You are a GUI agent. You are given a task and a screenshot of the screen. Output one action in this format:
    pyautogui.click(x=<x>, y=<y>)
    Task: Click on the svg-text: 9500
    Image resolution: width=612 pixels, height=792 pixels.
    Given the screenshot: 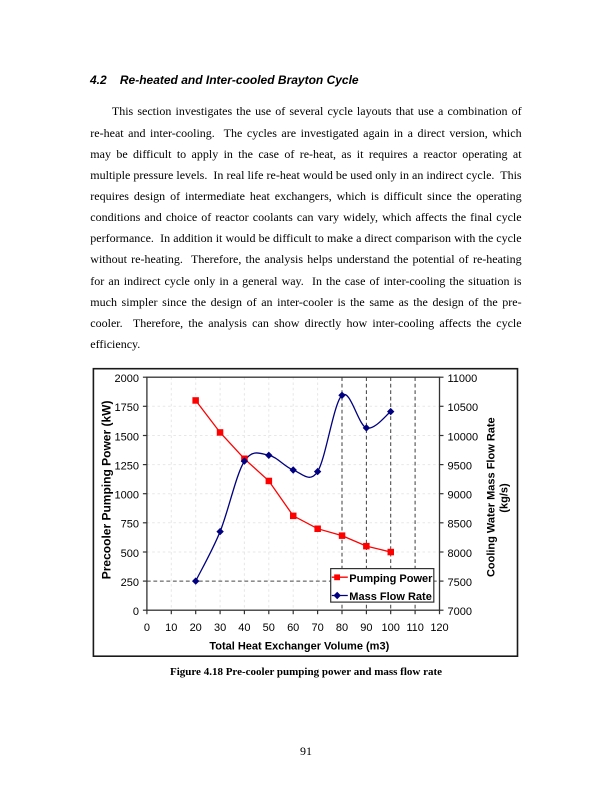 What is the action you would take?
    pyautogui.click(x=460, y=466)
    